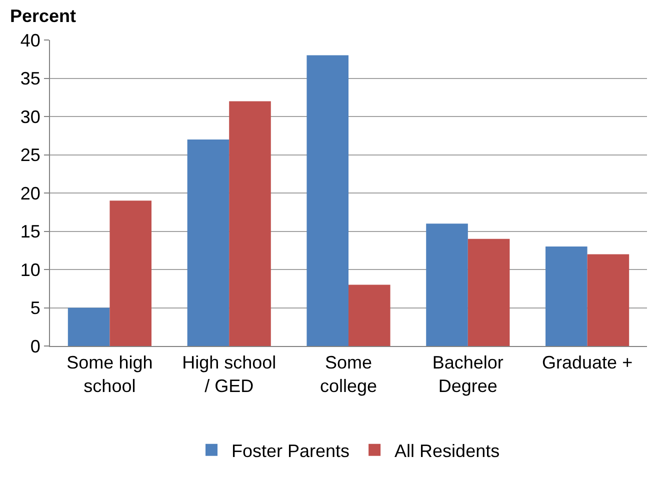 The width and height of the screenshot is (667, 481). What do you see at coordinates (229, 374) in the screenshot?
I see `x-tick-label: High school / GED` at bounding box center [229, 374].